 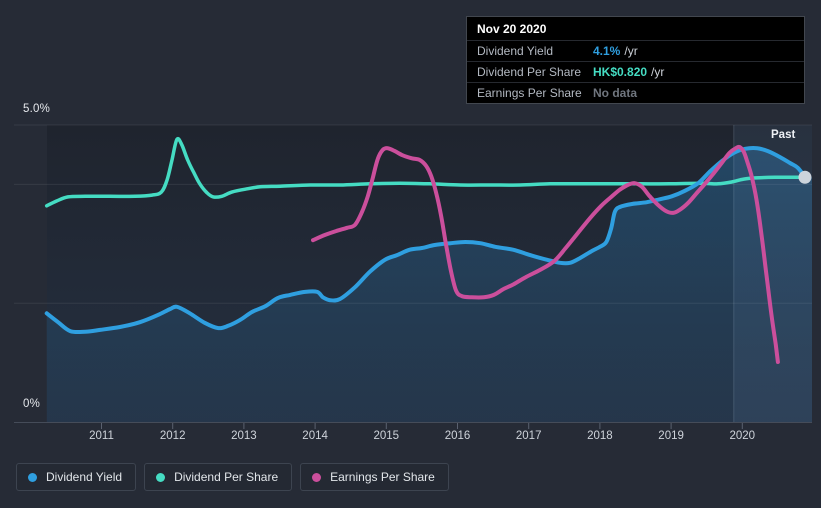 I want to click on past-region-band, so click(x=772, y=273).